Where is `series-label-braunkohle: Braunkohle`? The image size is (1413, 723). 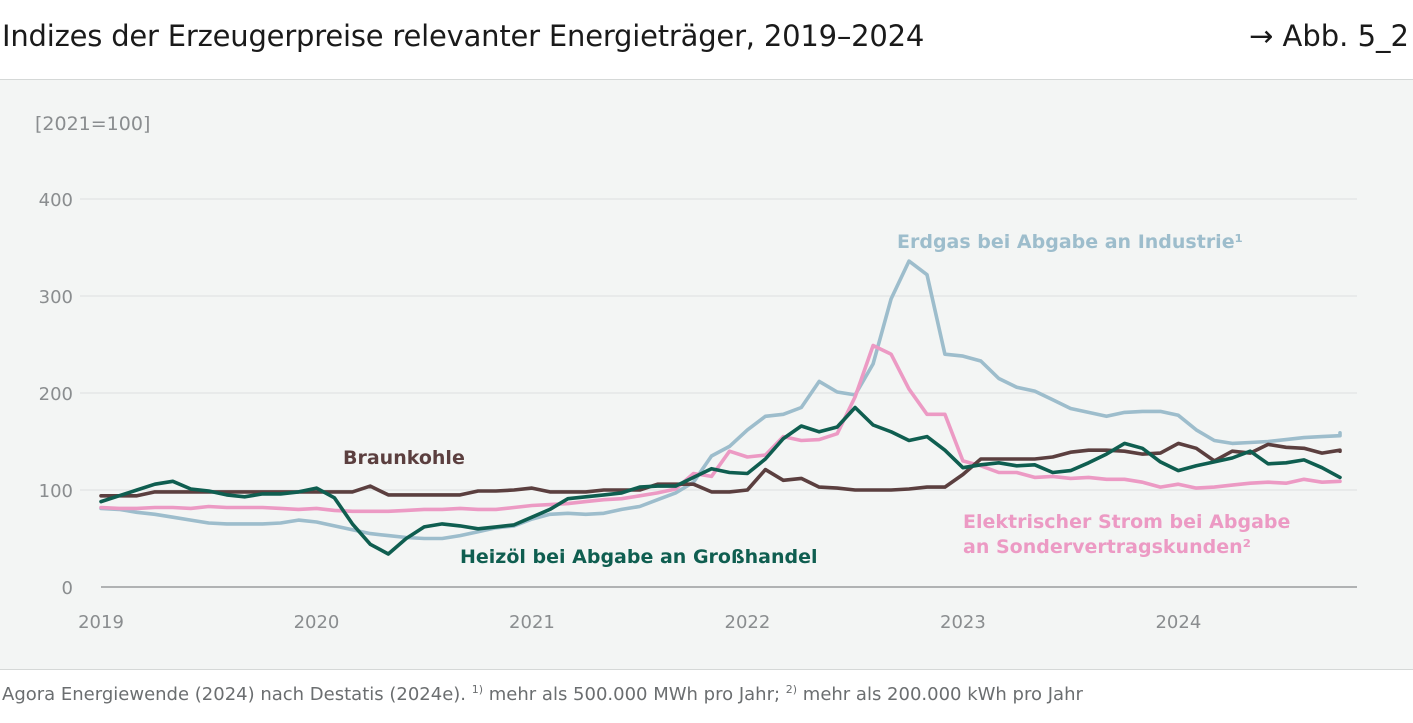
series-label-braunkohle: Braunkohle is located at coordinates (404, 458).